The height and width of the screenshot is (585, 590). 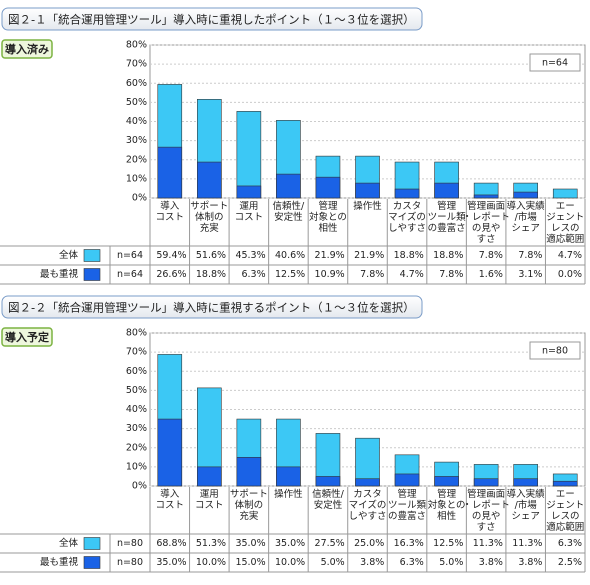 What do you see at coordinates (290, 255) in the screenshot?
I see `value-label: 40.6%` at bounding box center [290, 255].